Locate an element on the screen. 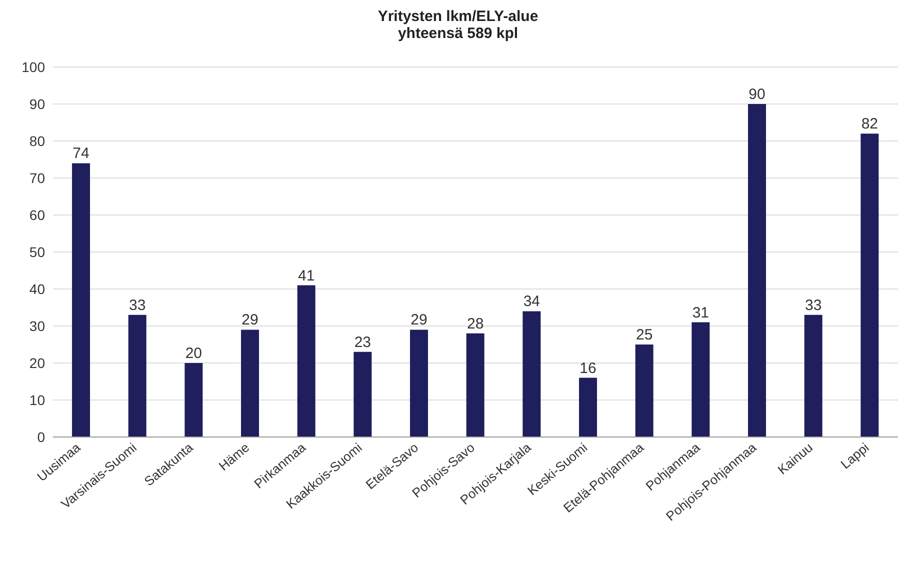 The width and height of the screenshot is (917, 566). data-label: 74 is located at coordinates (81, 153).